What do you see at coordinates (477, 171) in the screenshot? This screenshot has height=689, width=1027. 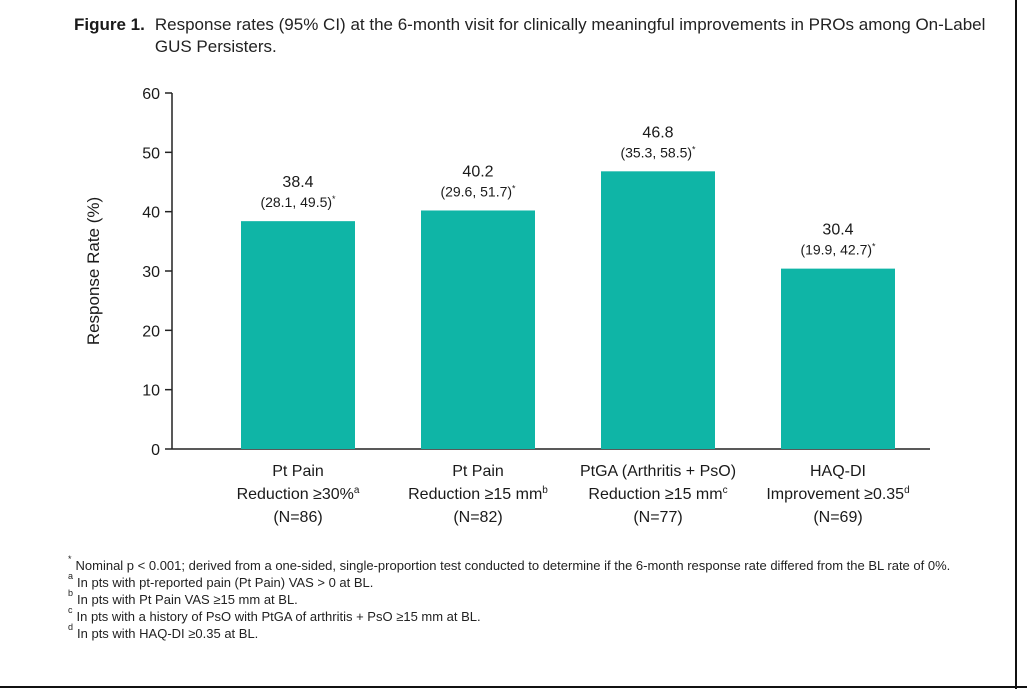 I see `bar-value-label: 40.2` at bounding box center [477, 171].